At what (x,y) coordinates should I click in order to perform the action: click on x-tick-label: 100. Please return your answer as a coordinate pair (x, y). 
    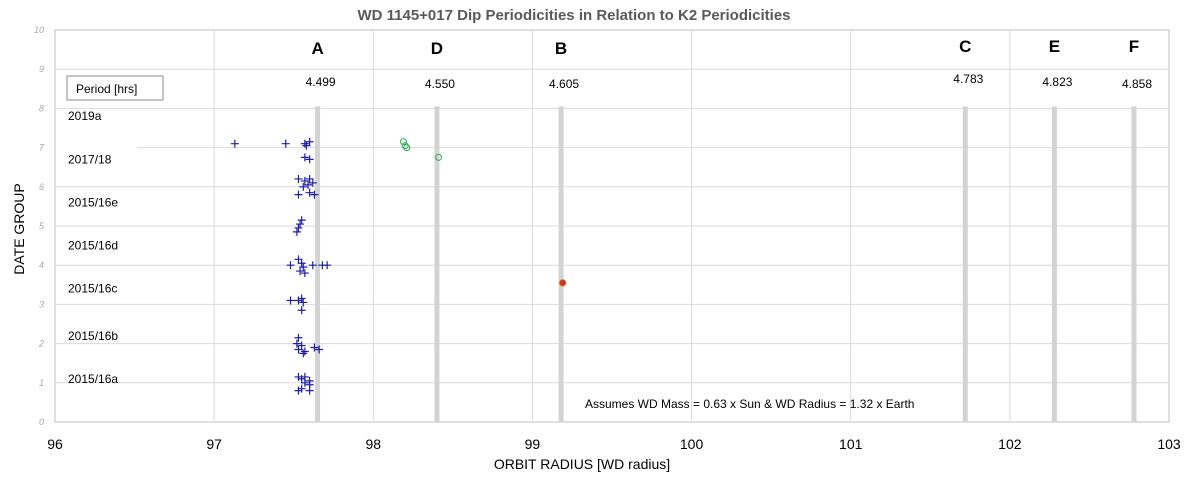
    Looking at the image, I should click on (692, 444).